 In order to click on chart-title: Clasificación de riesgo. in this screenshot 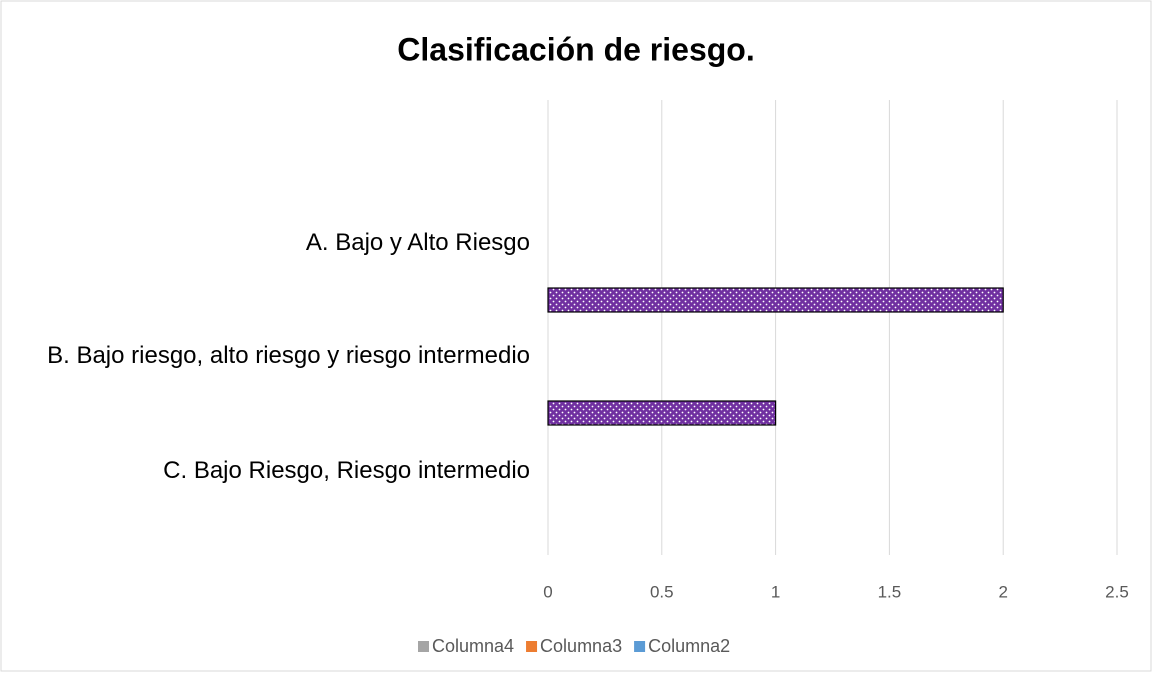, I will do `click(575, 49)`.